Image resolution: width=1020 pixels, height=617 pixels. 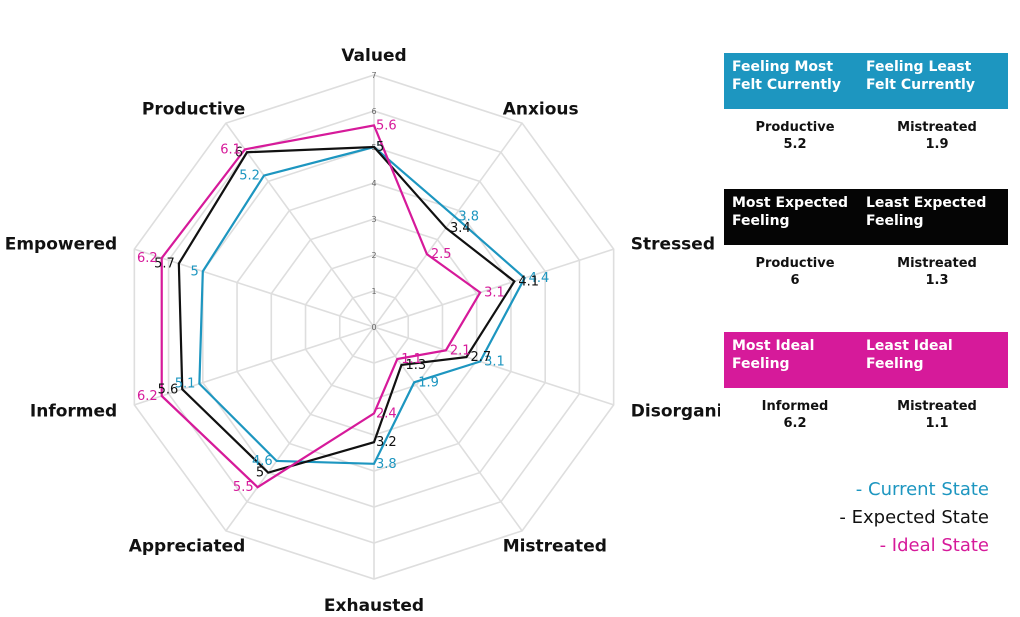 I want to click on value-label-ideal-valued: 5.6, so click(x=386, y=125).